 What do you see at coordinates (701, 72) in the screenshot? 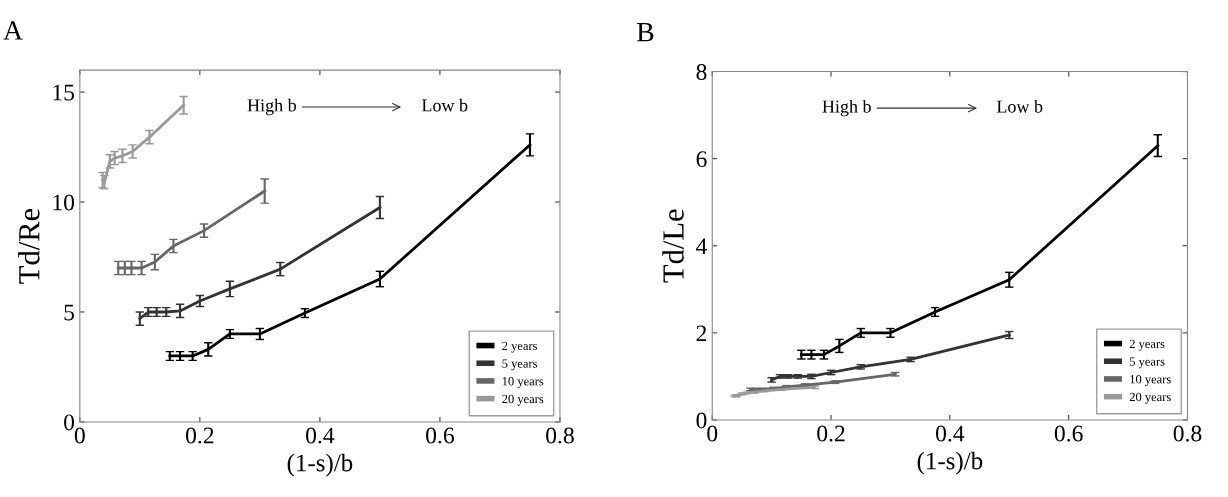
I see `y-tick-label: 8` at bounding box center [701, 72].